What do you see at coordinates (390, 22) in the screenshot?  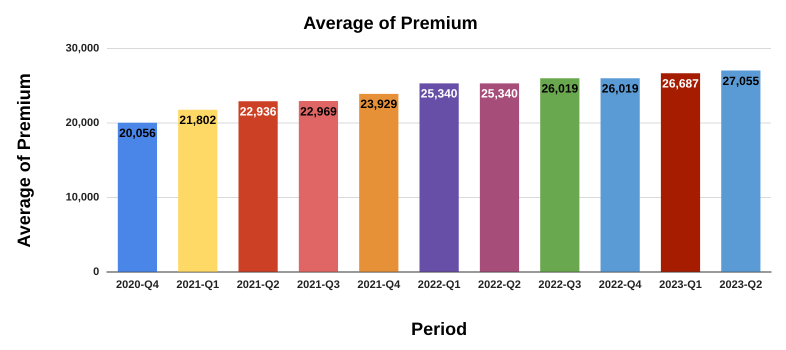 I see `chart-title: Average of Premium` at bounding box center [390, 22].